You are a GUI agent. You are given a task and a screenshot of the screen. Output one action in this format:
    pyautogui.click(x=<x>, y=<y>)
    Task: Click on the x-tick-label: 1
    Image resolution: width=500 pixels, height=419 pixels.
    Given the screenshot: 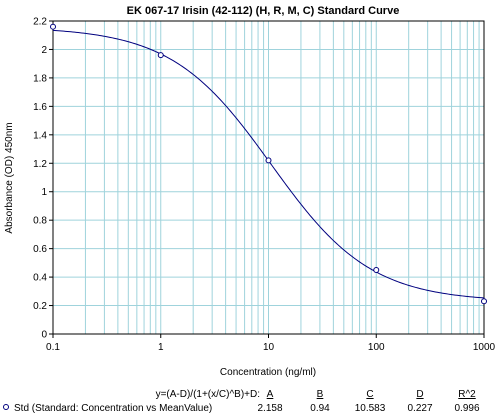 What is the action you would take?
    pyautogui.click(x=161, y=347)
    